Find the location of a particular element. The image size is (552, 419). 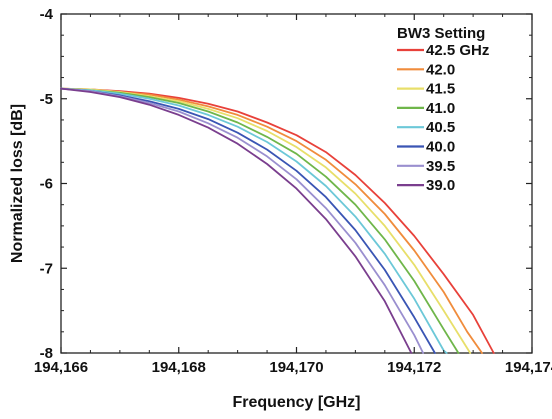

legend-label-1: 42.5 GHz is located at coordinates (457, 50).